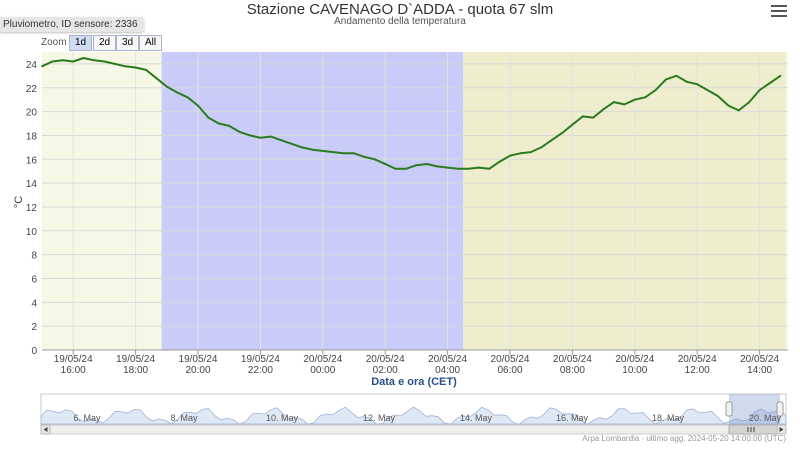  Describe the element at coordinates (150, 43) in the screenshot. I see `zoom-button-all: All` at that location.